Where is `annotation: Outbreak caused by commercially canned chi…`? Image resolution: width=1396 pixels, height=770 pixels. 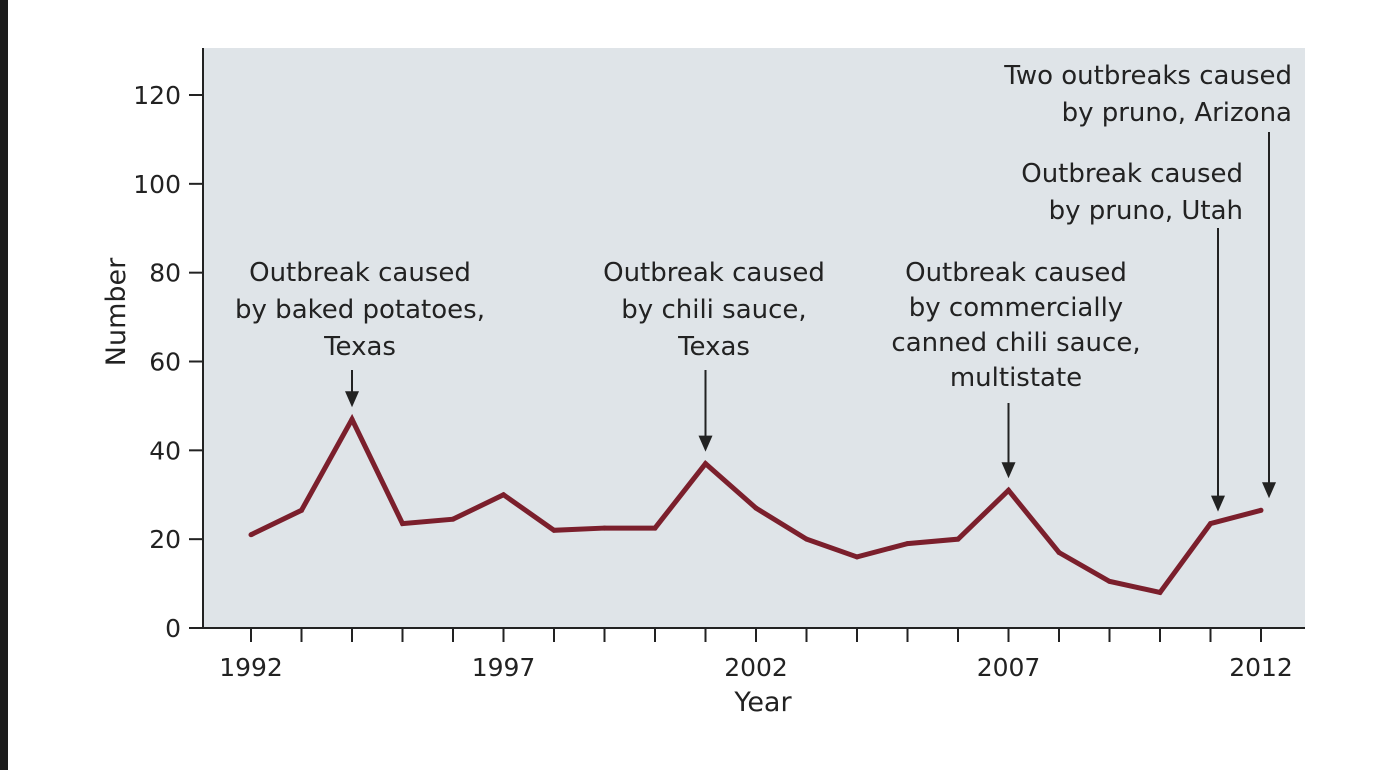
annotation: Outbreak caused by commercially canned chi… is located at coordinates (1016, 368).